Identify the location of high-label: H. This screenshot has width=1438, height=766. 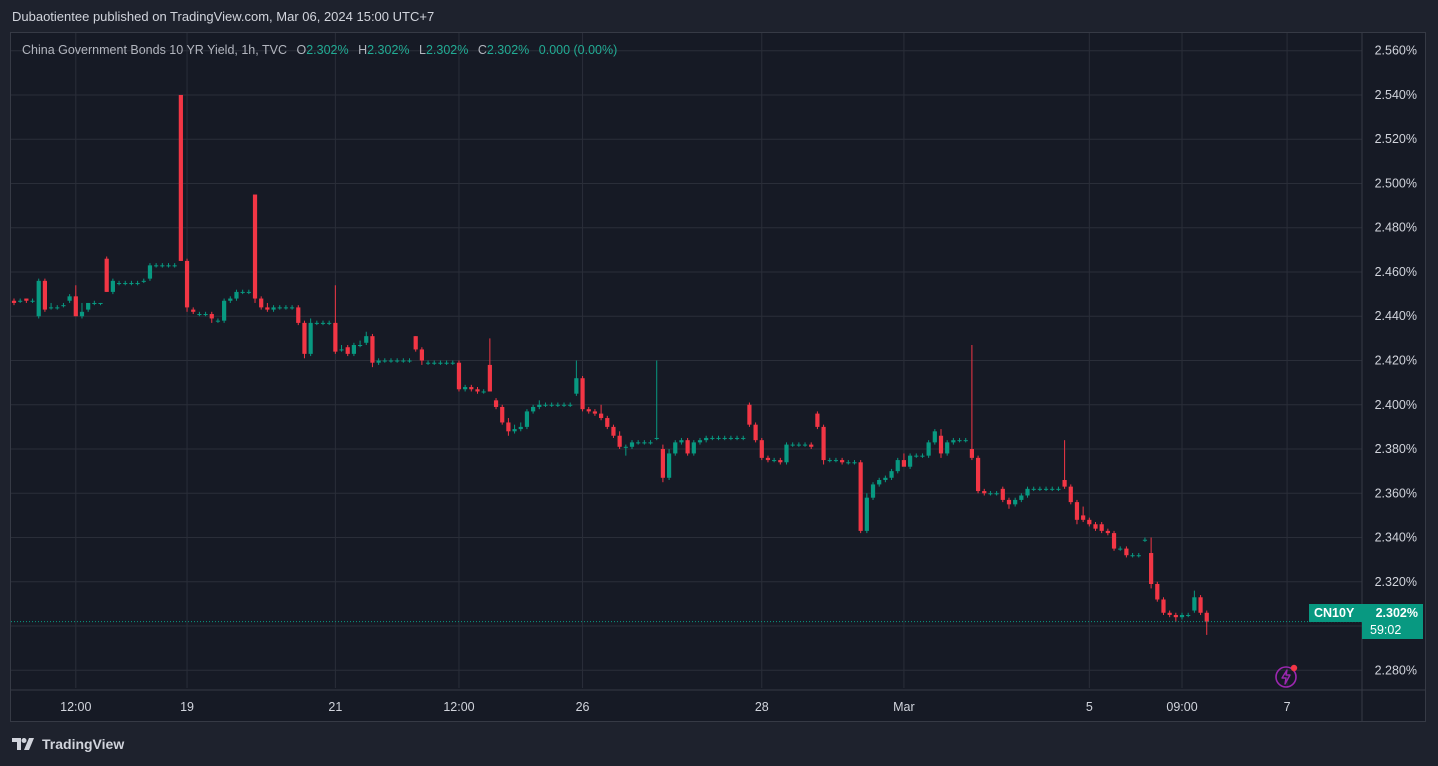
(363, 50).